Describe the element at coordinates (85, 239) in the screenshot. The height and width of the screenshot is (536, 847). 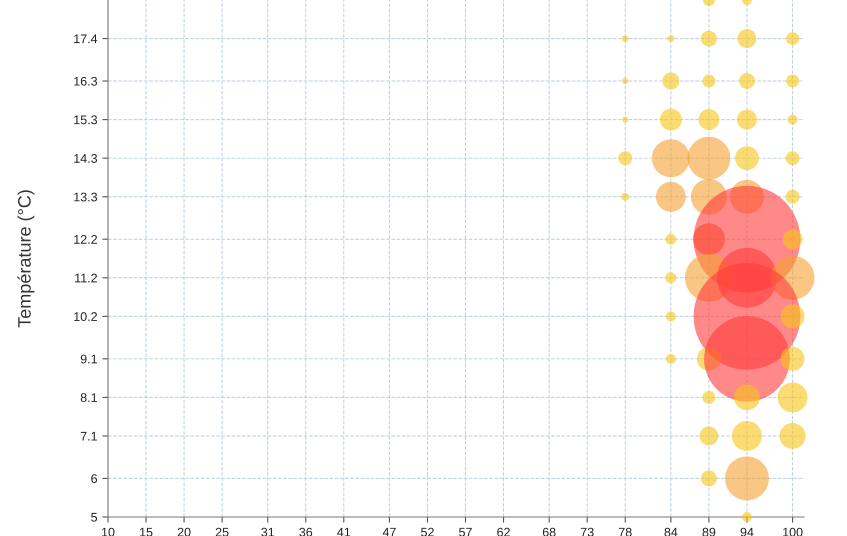
I see `y-tick-label: 12.2` at that location.